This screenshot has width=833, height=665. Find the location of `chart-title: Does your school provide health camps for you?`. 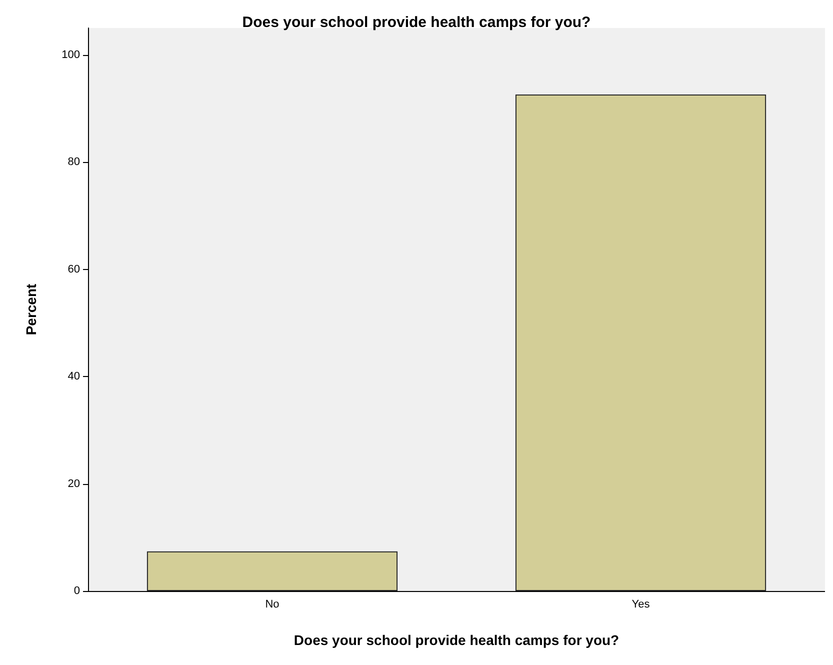

chart-title: Does your school provide health camps for you? is located at coordinates (416, 22).